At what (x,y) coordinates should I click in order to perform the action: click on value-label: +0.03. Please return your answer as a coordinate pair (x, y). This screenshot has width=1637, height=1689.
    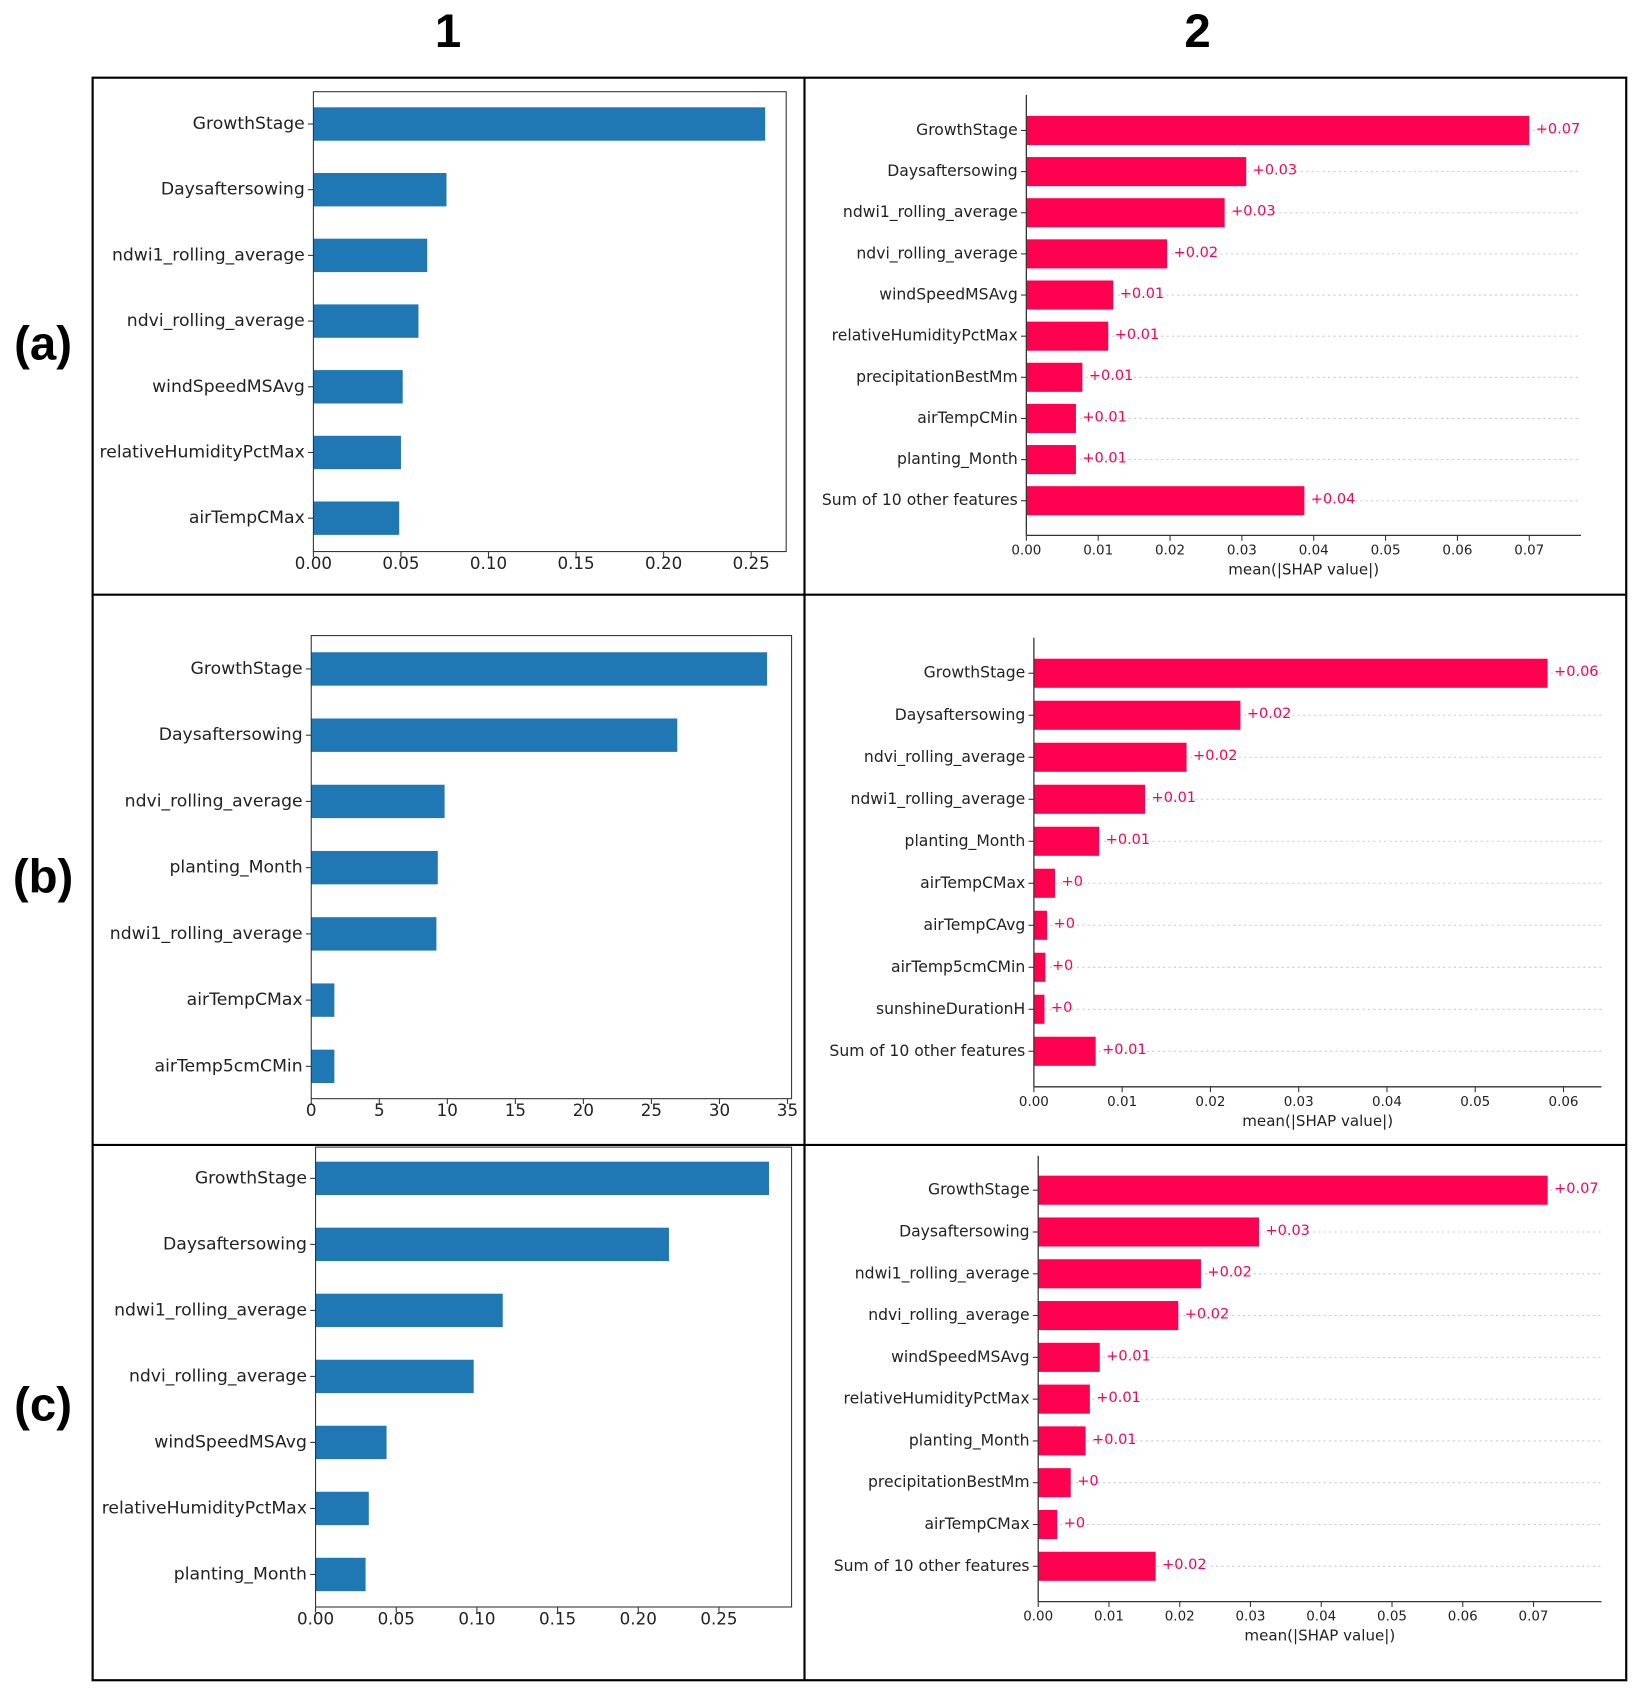
    Looking at the image, I should click on (1253, 212).